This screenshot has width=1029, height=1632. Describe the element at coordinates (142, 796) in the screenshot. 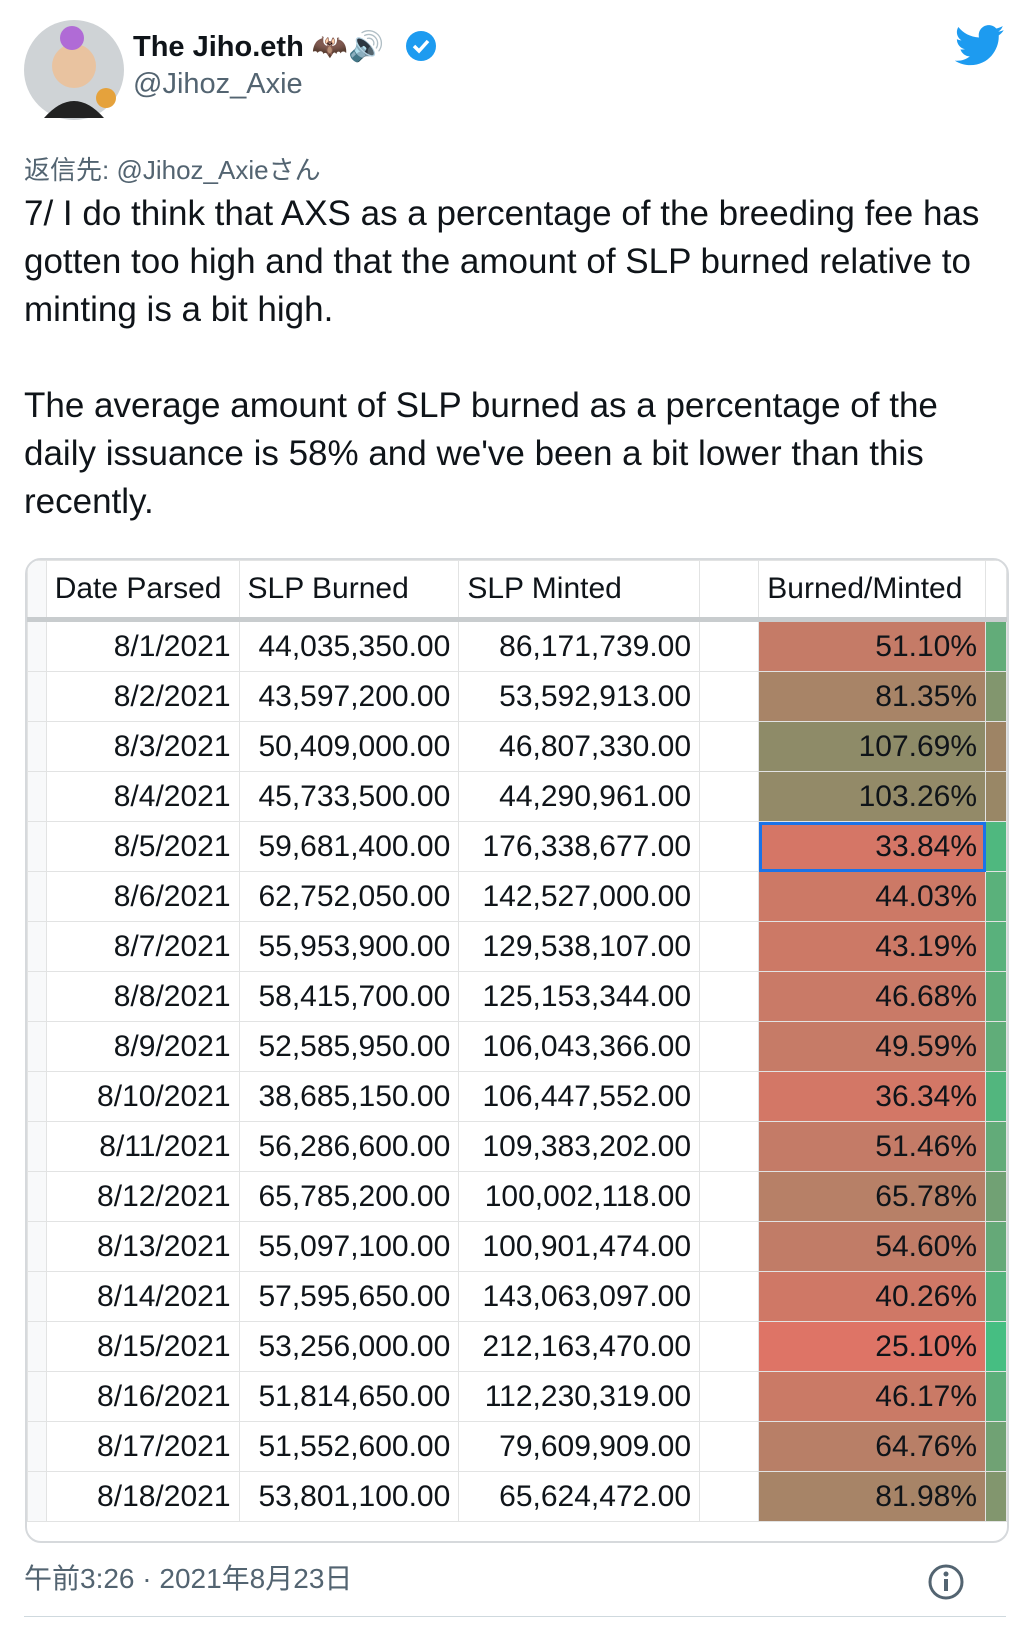

I see `table-cell: 8/4/2021` at that location.